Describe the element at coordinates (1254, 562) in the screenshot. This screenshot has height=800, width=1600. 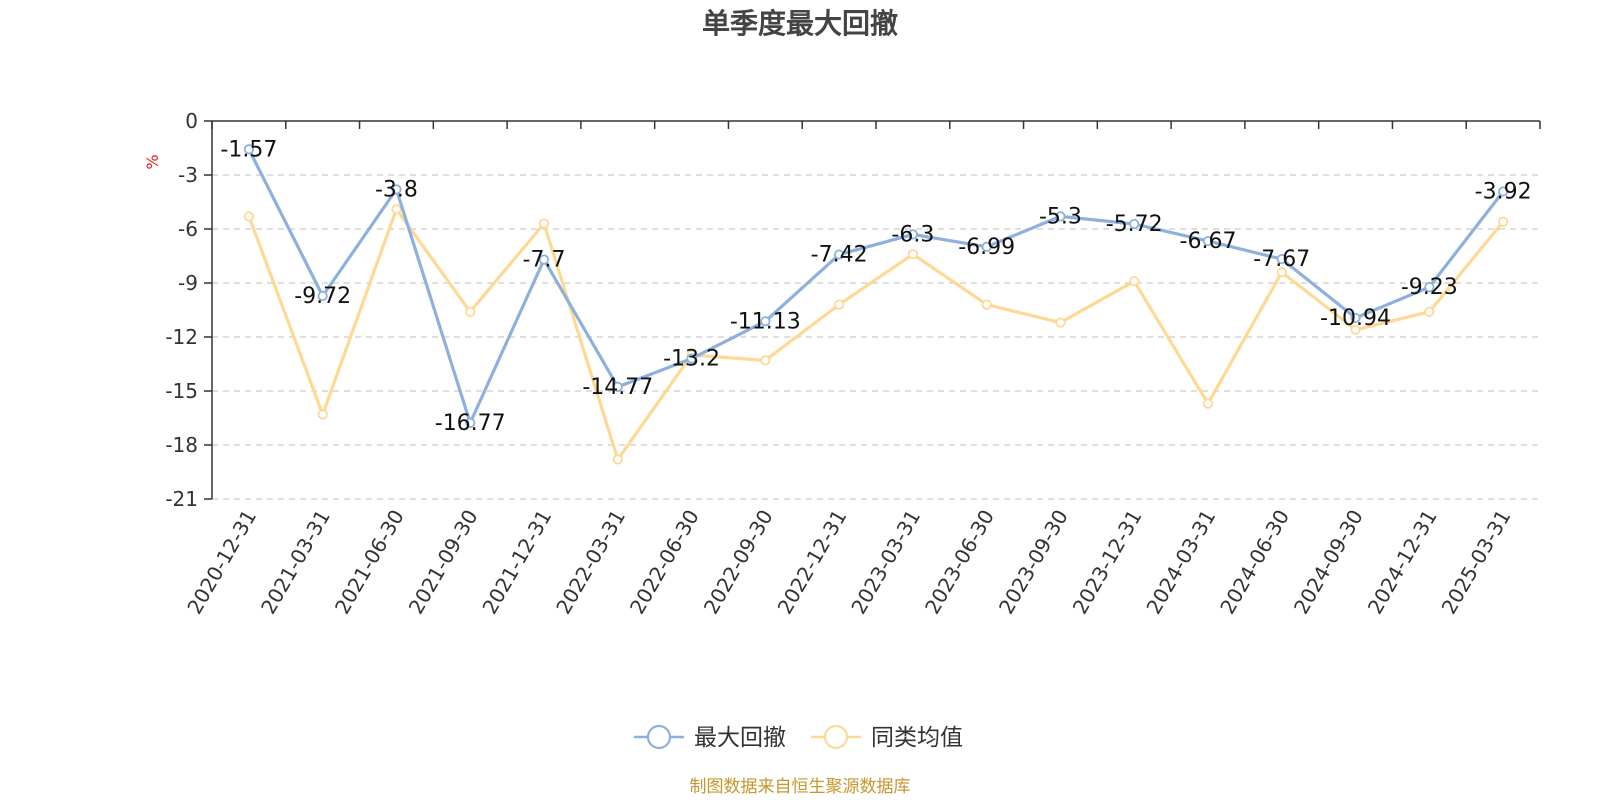
I see `x-tick-label: 2024-06-30` at that location.